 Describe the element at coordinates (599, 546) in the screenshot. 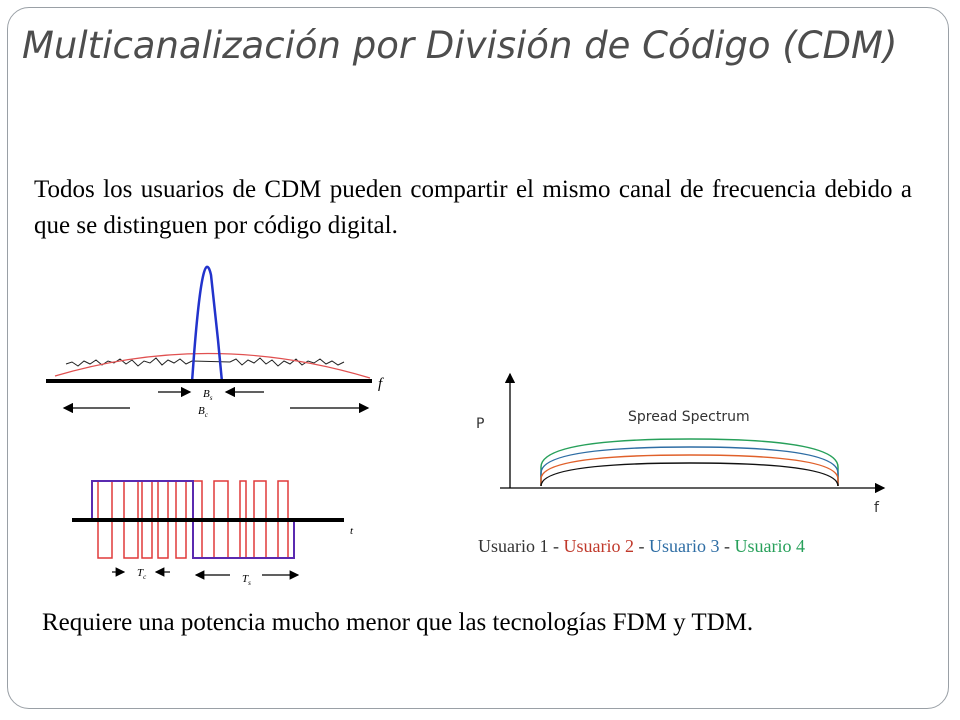

I see `legend-user-2: Usuario 2` at that location.